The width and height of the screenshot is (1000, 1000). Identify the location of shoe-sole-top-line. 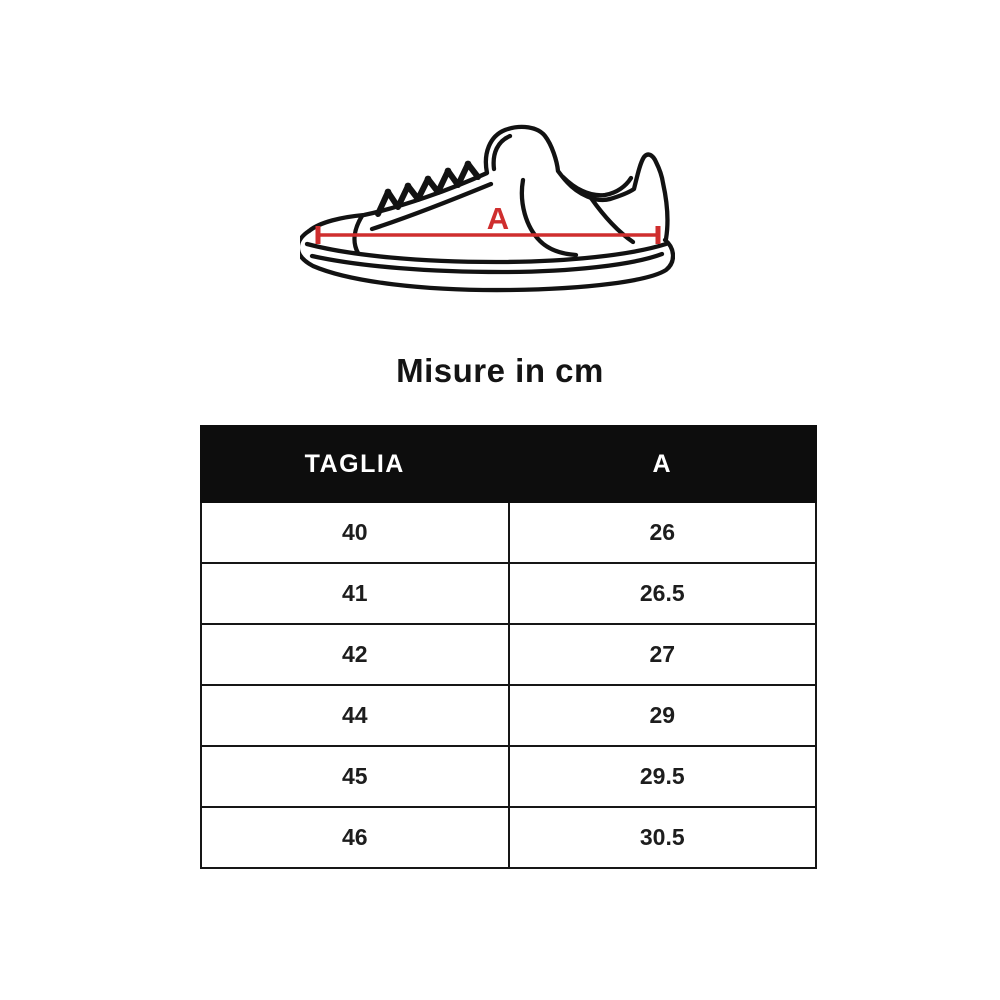
(486, 253).